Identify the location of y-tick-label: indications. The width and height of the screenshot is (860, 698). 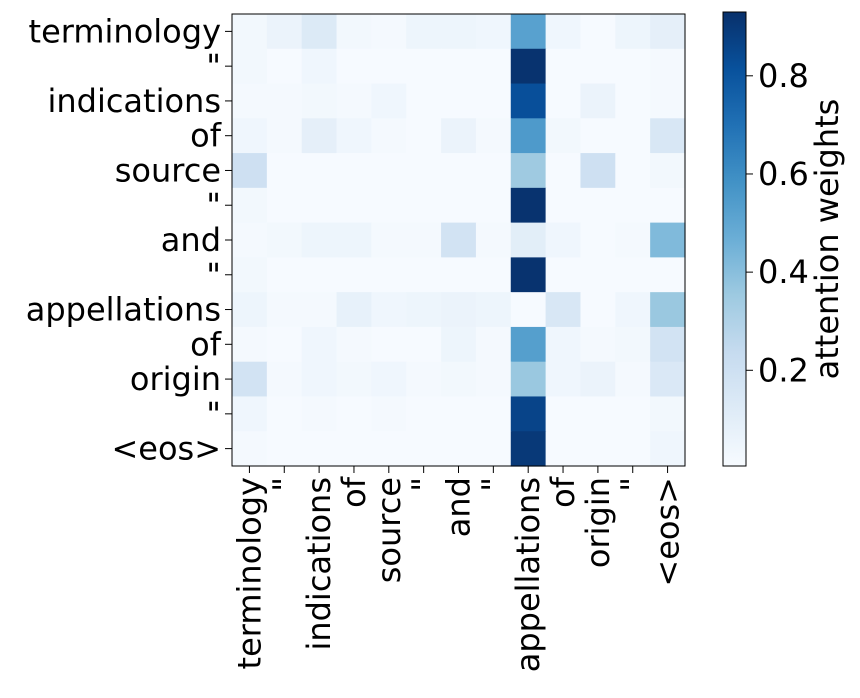
(134, 101).